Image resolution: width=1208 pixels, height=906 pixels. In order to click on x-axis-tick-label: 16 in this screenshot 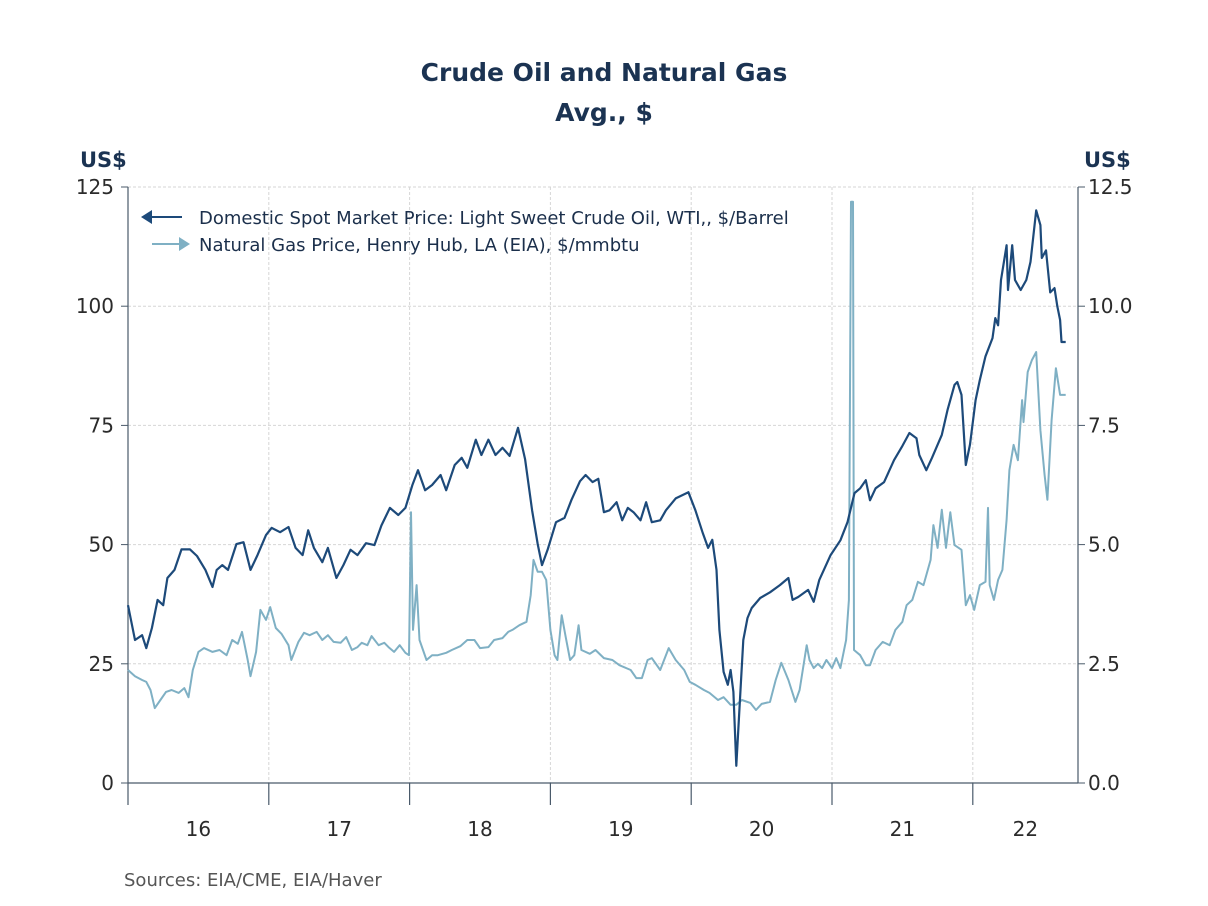, I will do `click(198, 829)`.